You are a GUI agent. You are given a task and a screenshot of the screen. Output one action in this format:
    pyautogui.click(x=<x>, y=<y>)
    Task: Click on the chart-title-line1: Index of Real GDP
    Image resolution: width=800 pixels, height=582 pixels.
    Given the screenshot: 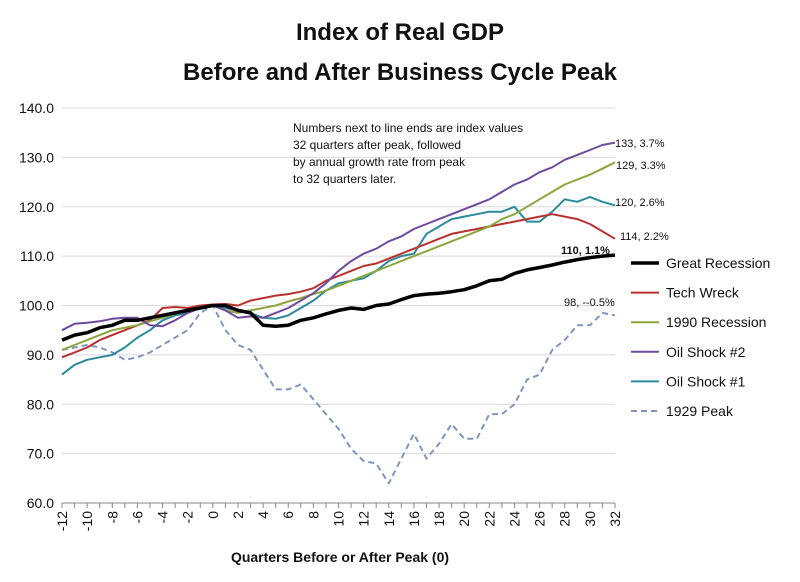 What is the action you would take?
    pyautogui.click(x=400, y=32)
    